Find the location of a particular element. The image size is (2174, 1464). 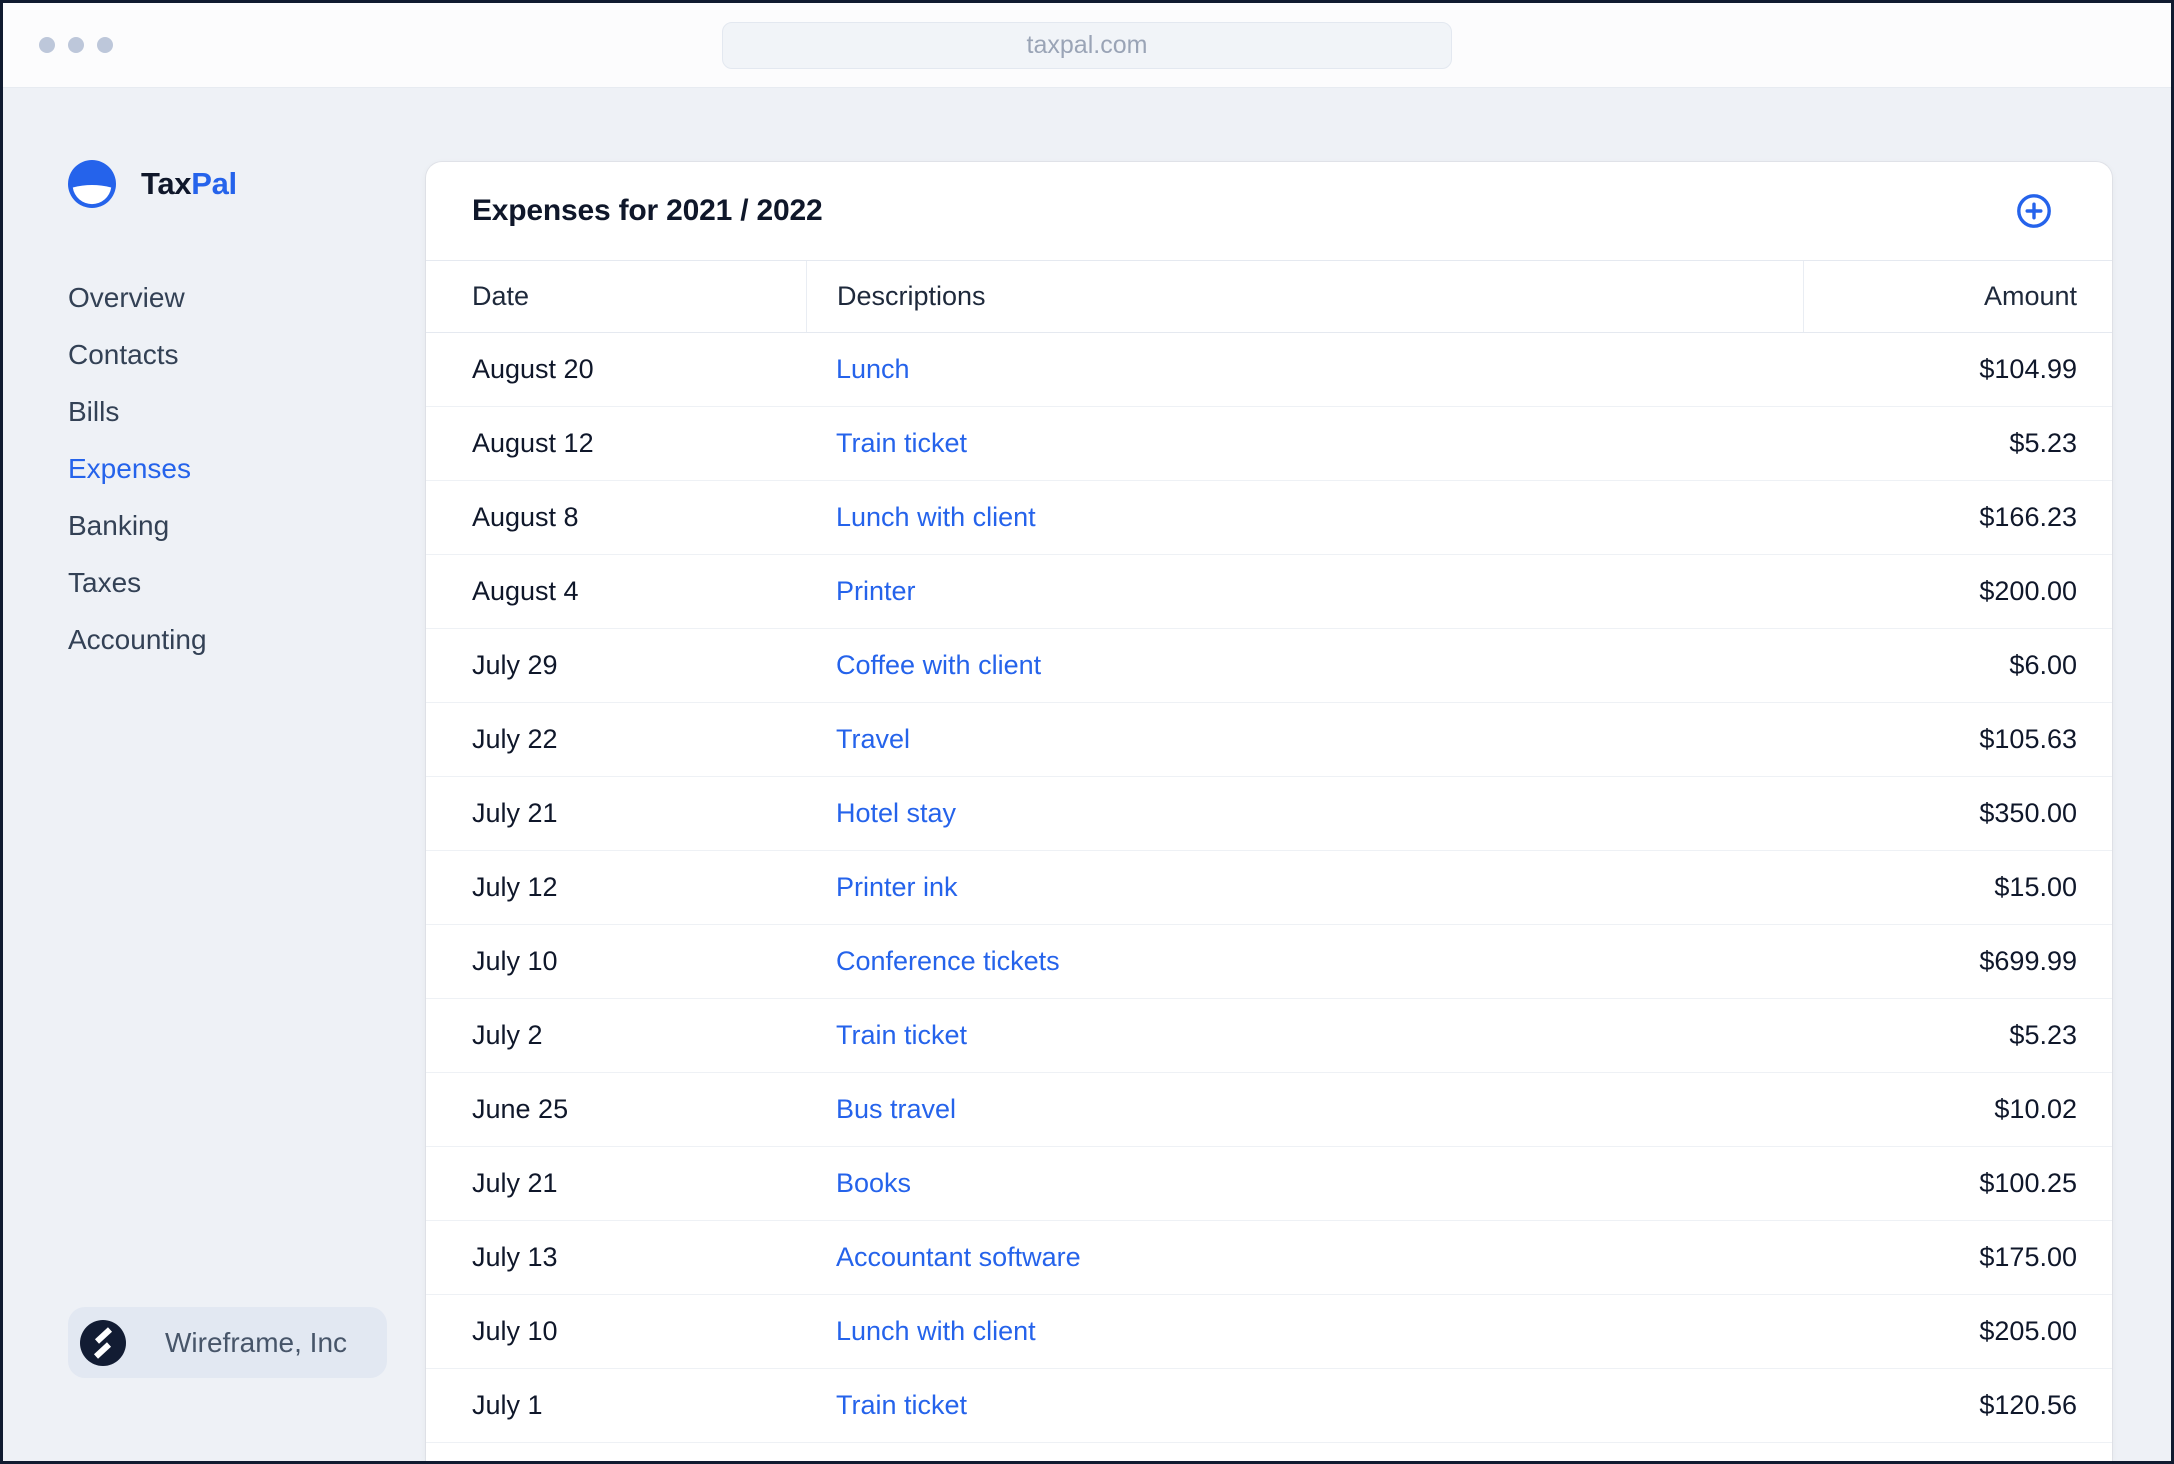

sidebar-item-accounting: Accounting is located at coordinates (245, 639).